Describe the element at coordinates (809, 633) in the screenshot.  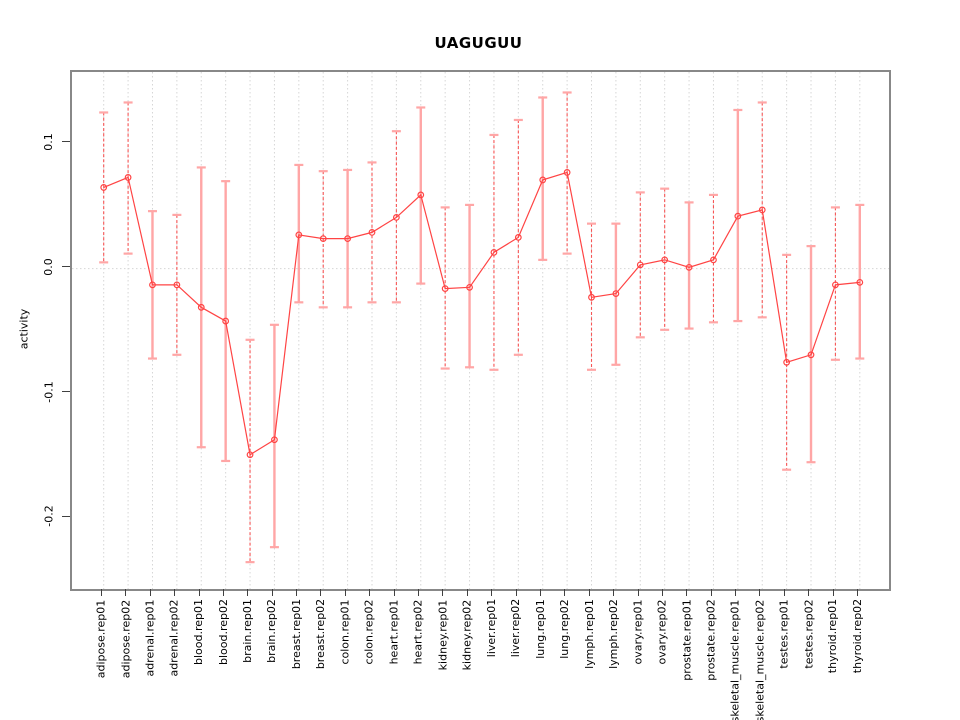
I see `x-tick-label: testes.rep02` at that location.